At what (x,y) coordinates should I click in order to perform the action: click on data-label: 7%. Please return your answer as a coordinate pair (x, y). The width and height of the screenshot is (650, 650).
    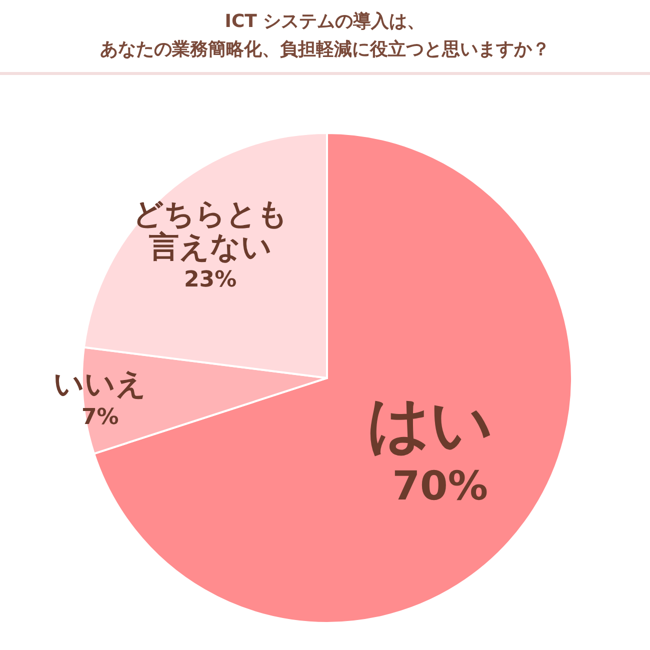
    Looking at the image, I should click on (100, 417).